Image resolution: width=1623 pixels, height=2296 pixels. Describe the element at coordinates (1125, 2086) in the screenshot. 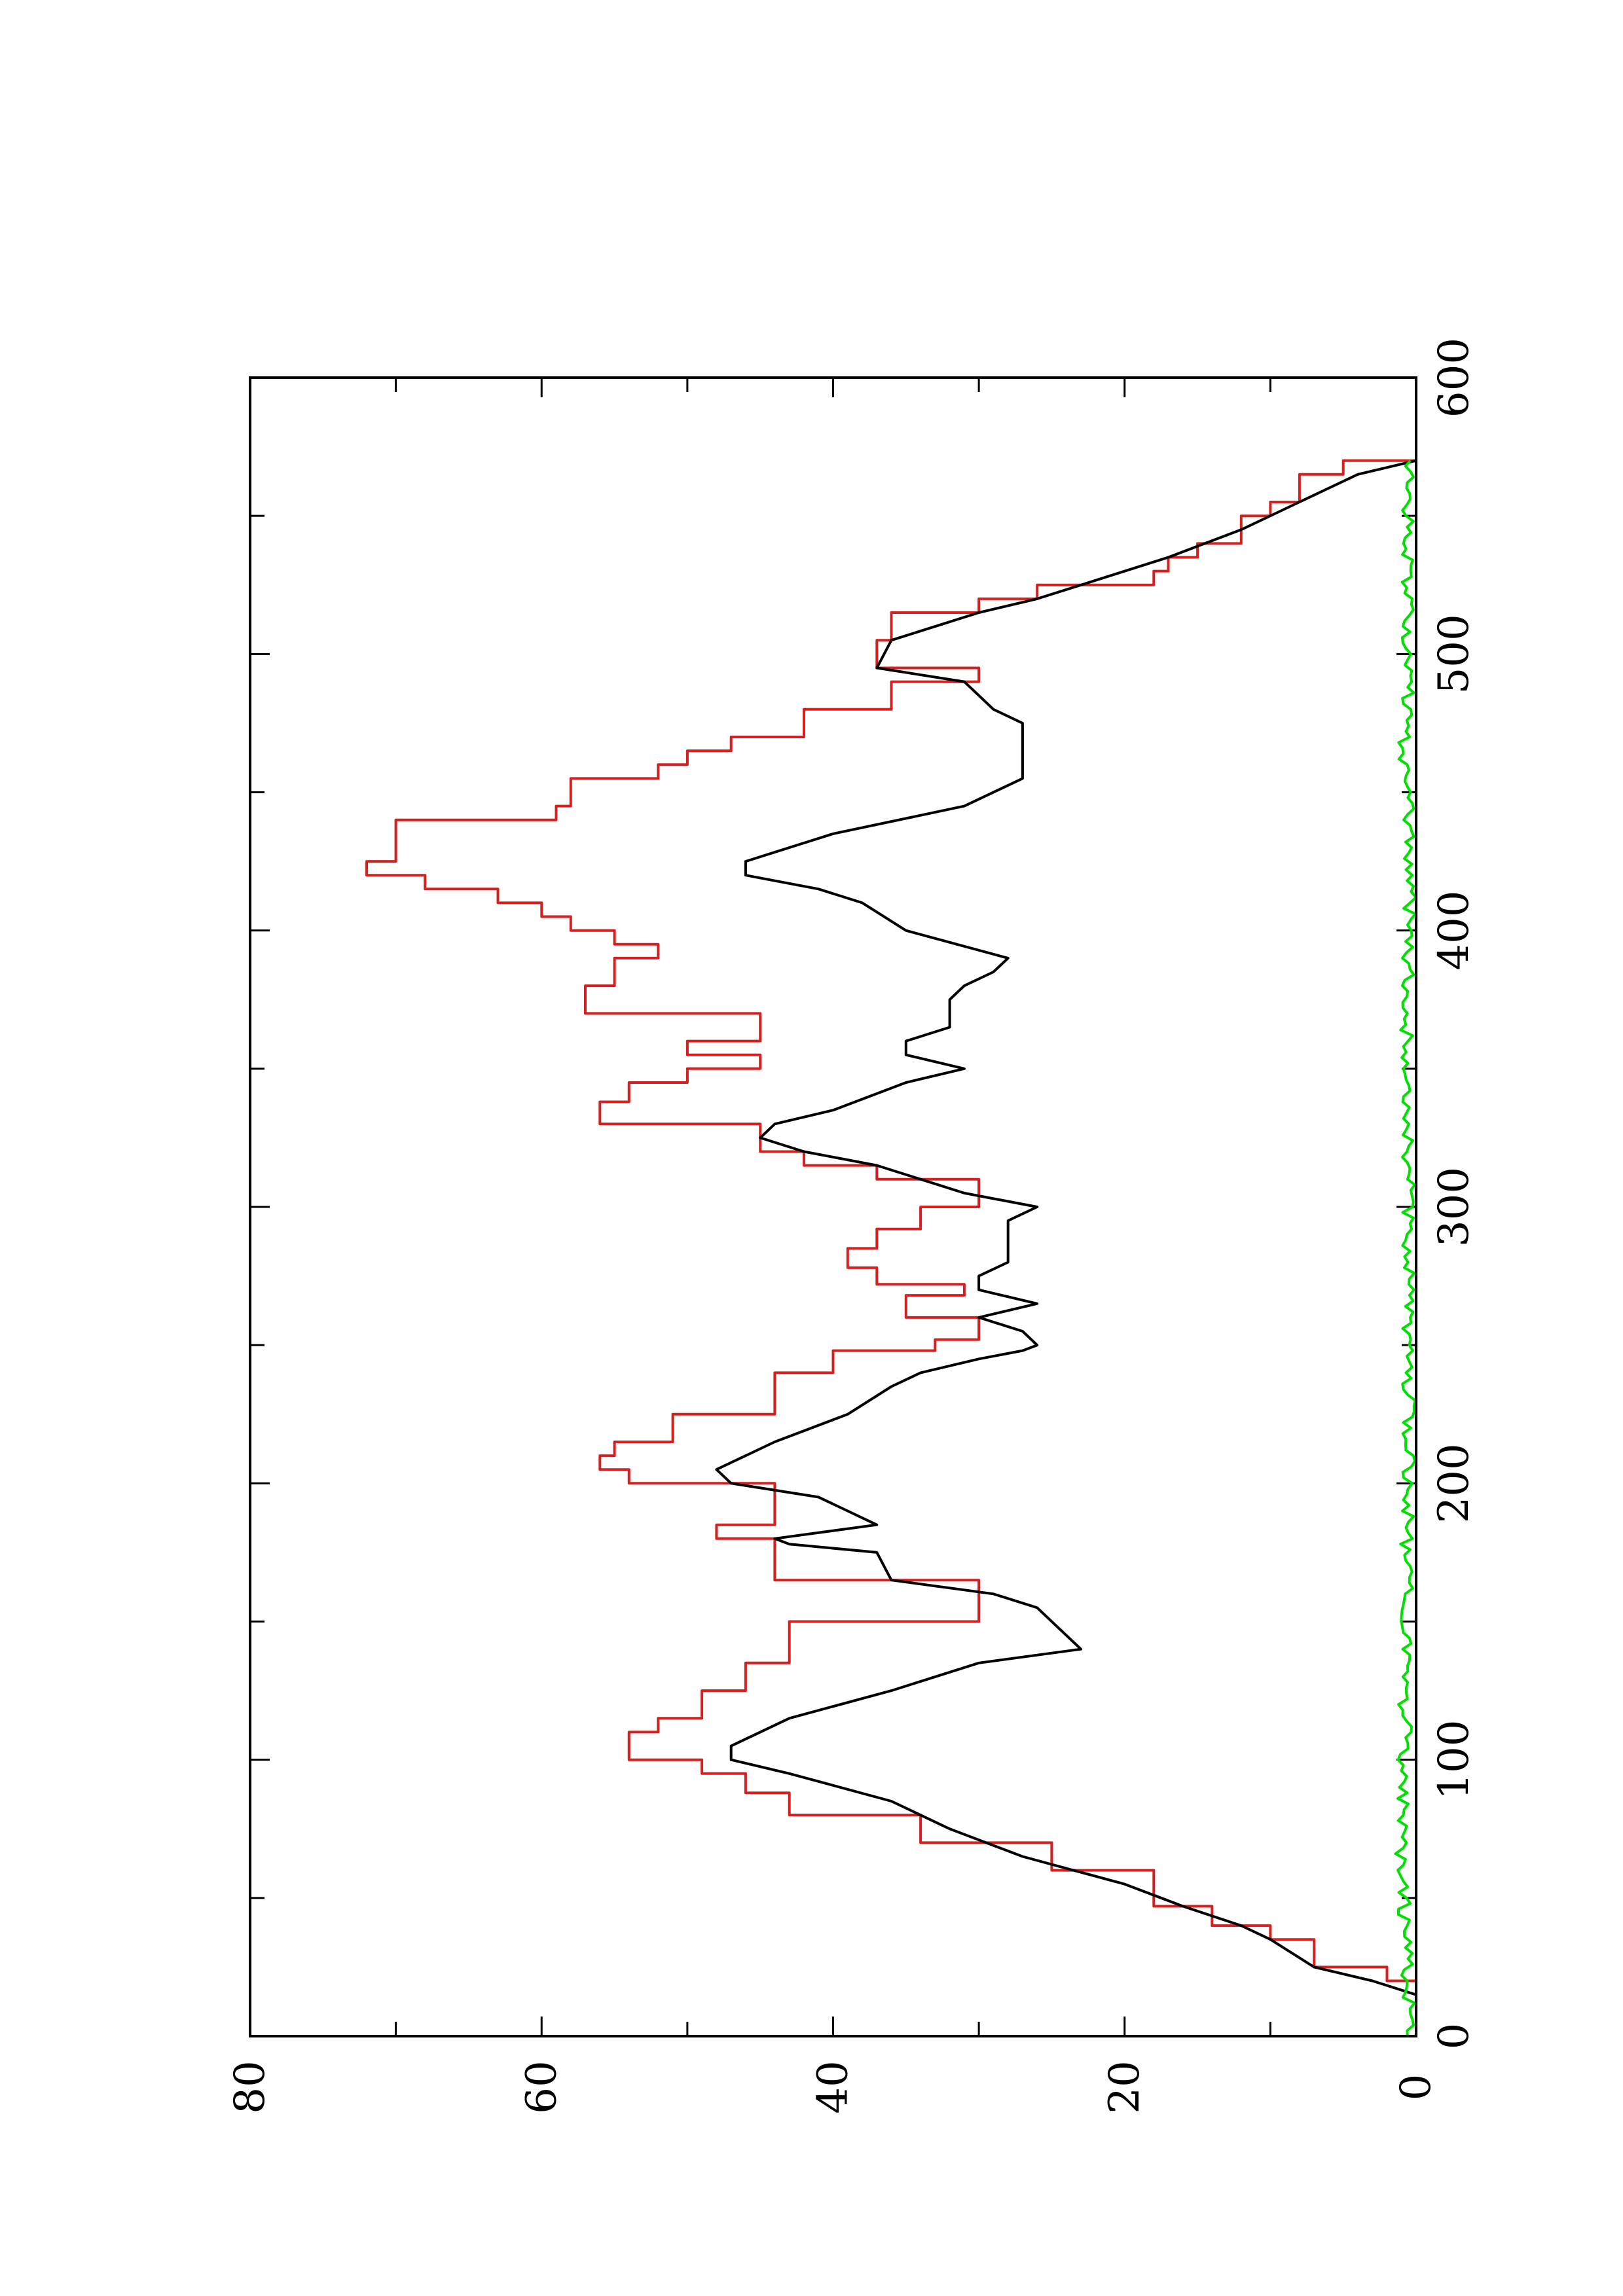

I see `y-tick-label: 20` at that location.